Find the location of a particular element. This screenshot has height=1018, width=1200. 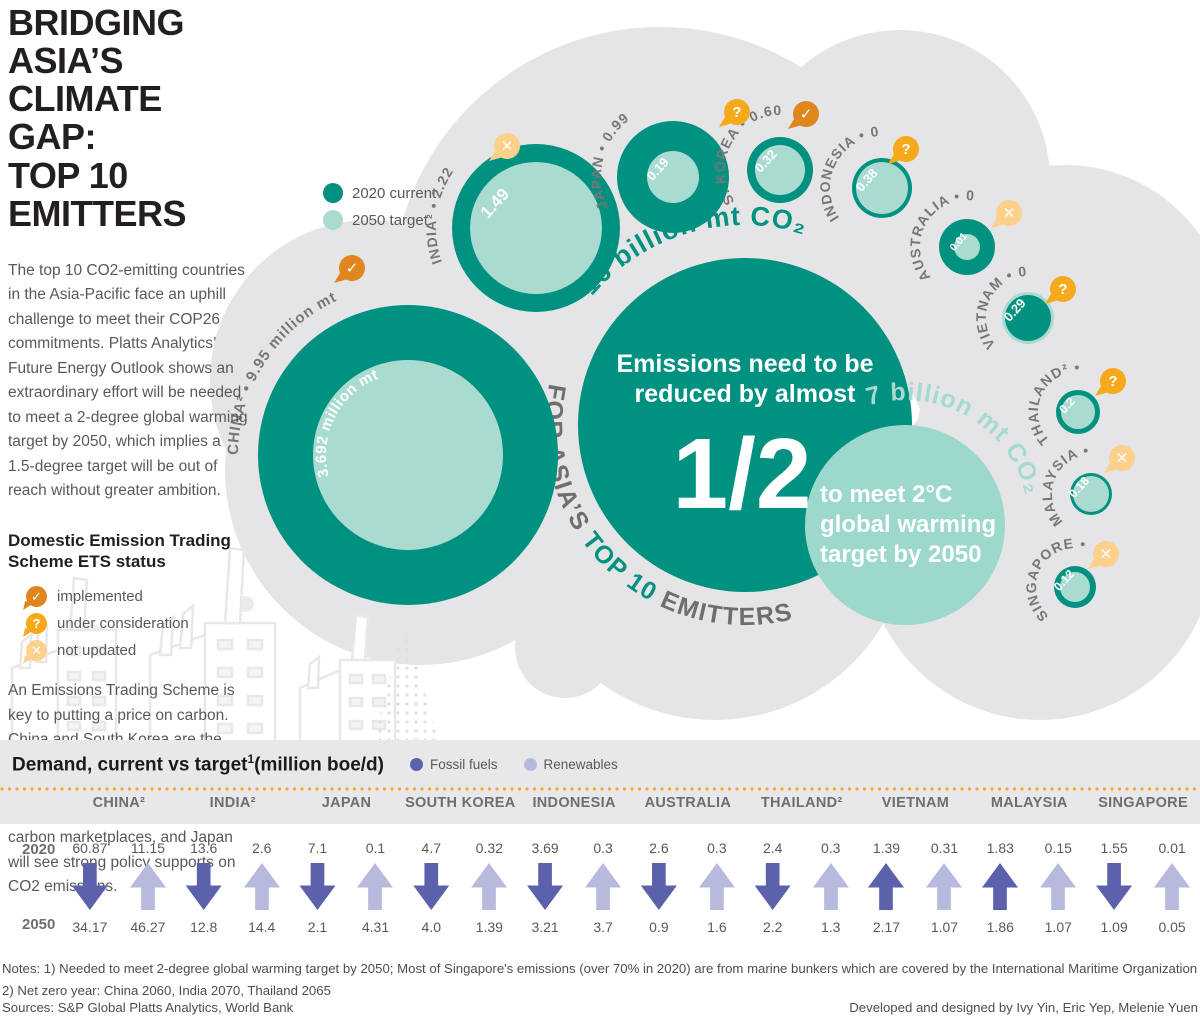

renewables-2020-value: 0.32 is located at coordinates (489, 848).